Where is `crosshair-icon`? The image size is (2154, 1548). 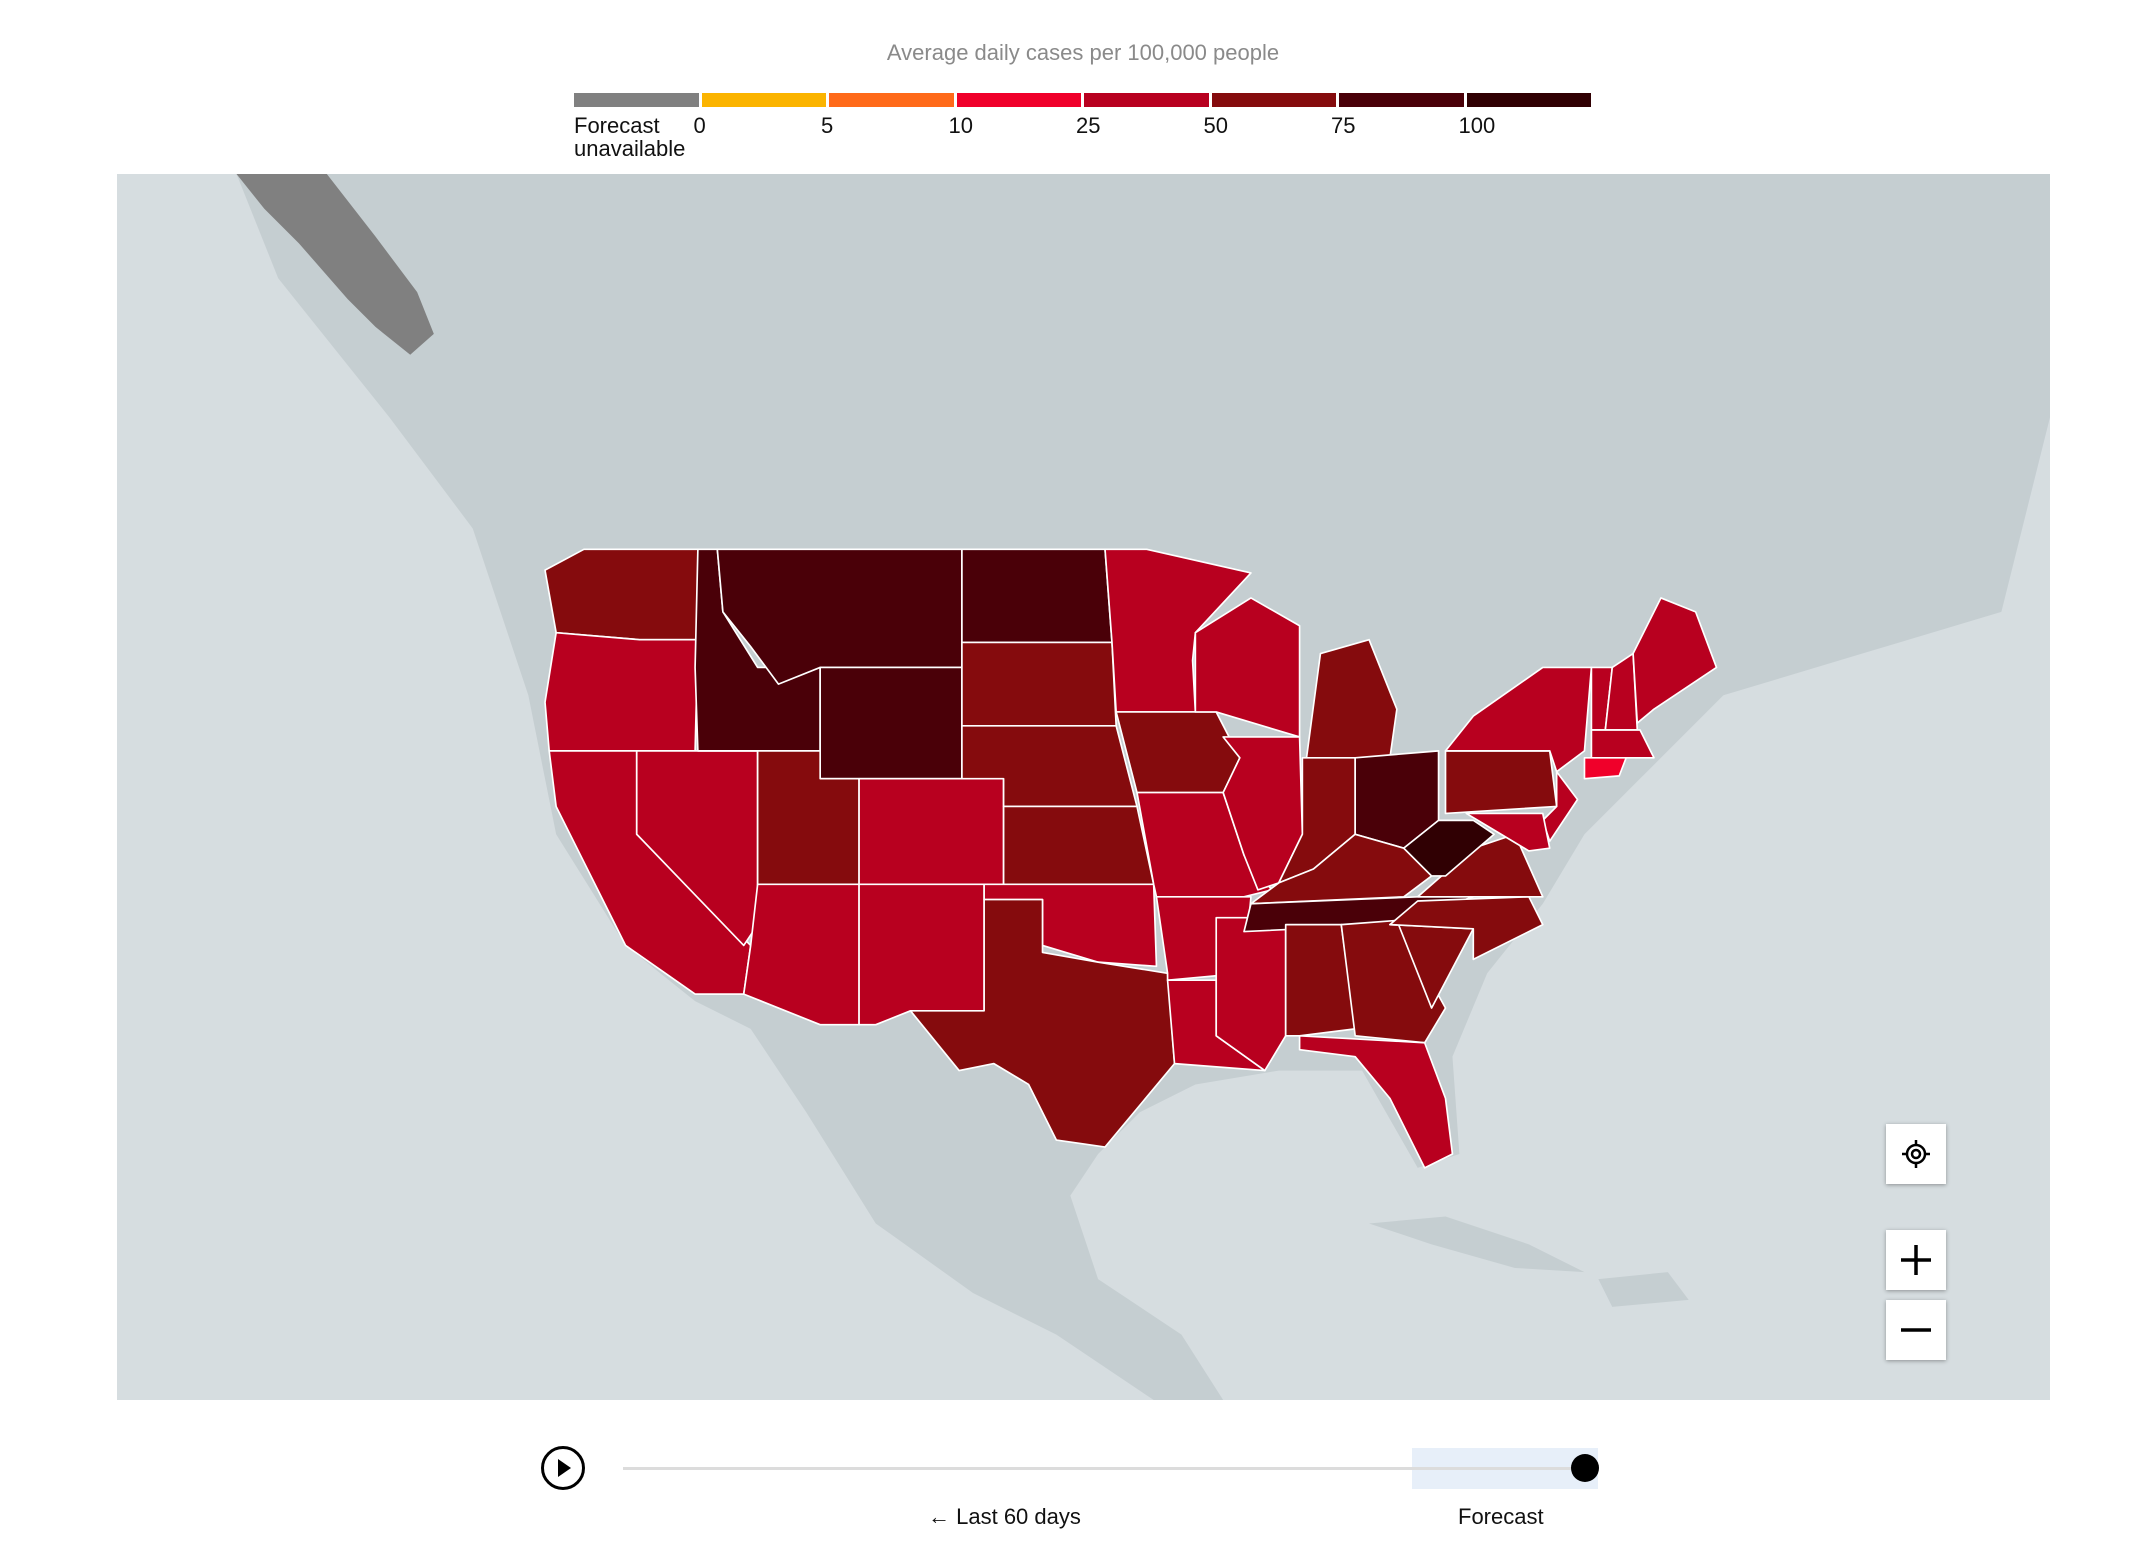 crosshair-icon is located at coordinates (1916, 1154).